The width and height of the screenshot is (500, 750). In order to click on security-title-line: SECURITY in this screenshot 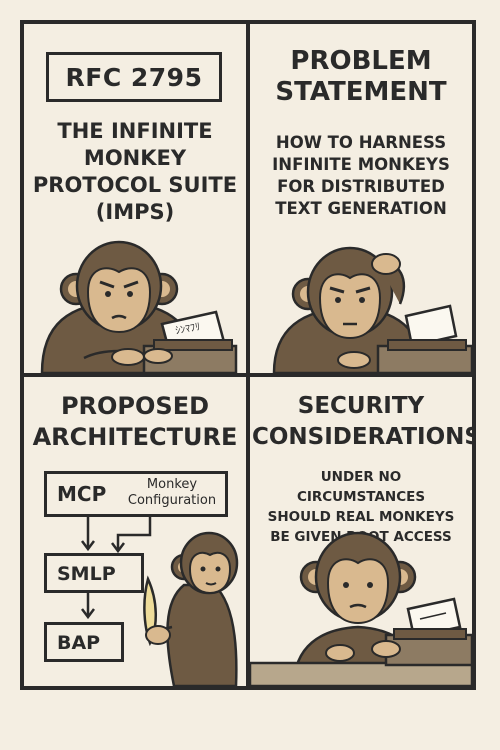, I will do `click(361, 406)`.